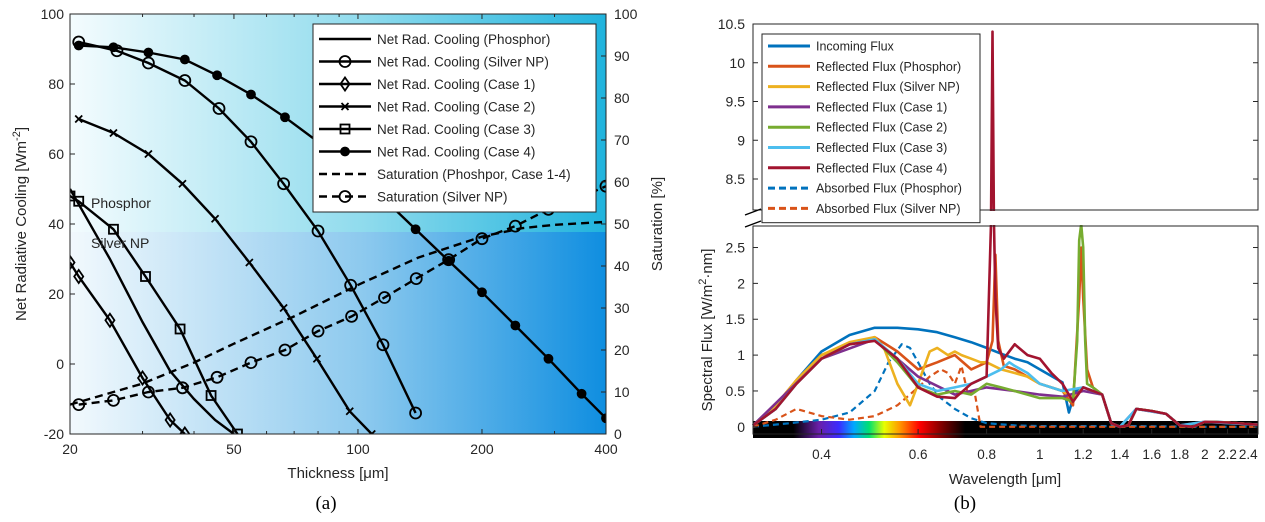  I want to click on y-left-tick-label: 0, so click(60, 364).